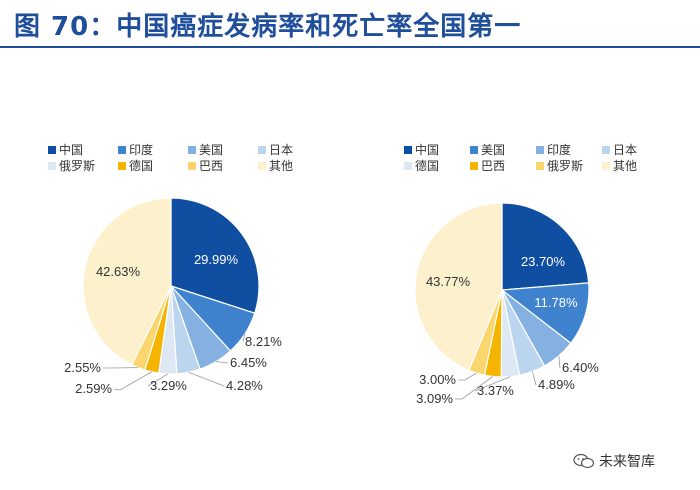  What do you see at coordinates (244, 385) in the screenshot?
I see `slice-label: 4.28%` at bounding box center [244, 385].